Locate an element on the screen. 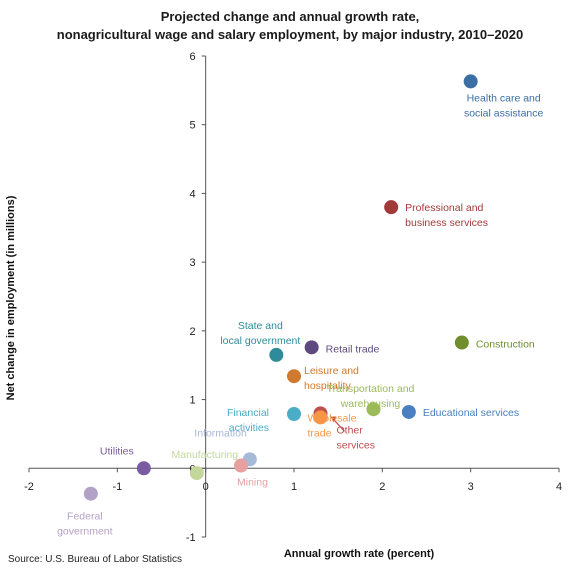  label-manufacturing: Manufacturing is located at coordinates (205, 455).